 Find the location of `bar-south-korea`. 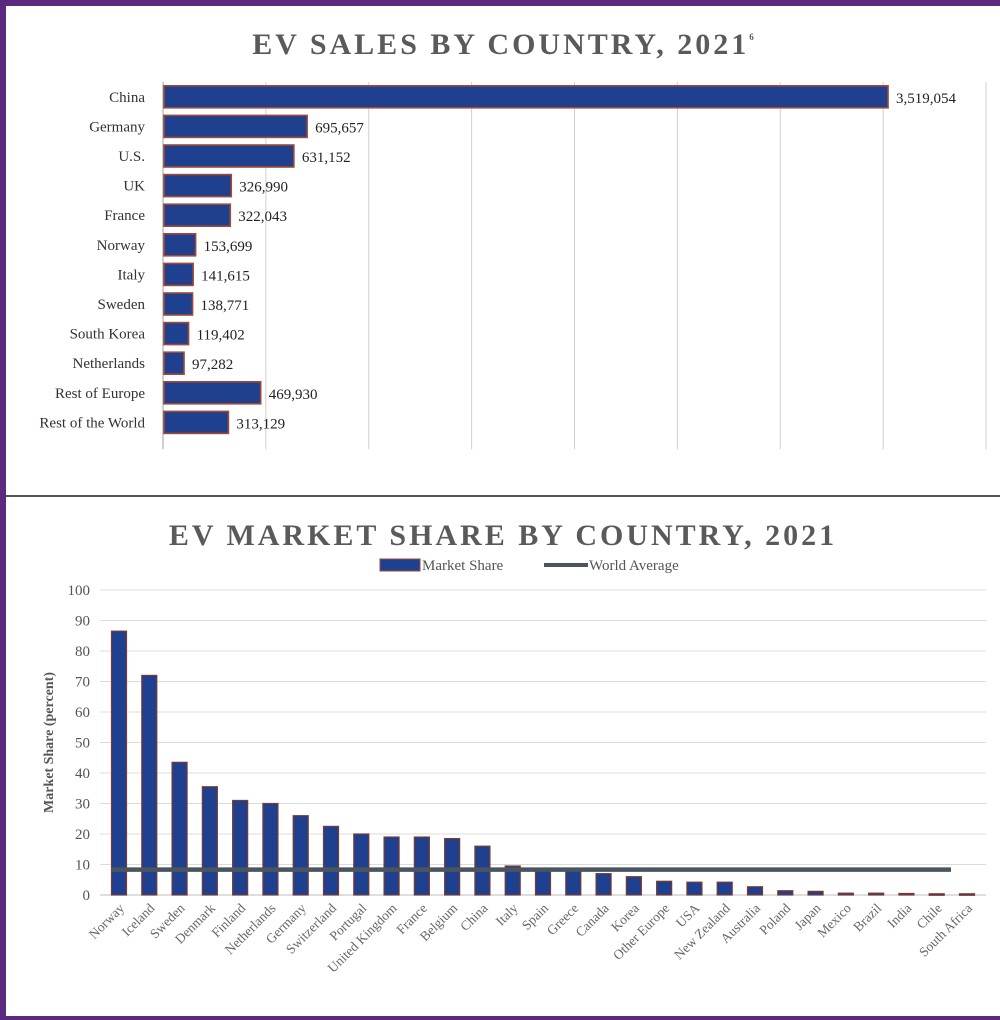

bar-south-korea is located at coordinates (176, 333).